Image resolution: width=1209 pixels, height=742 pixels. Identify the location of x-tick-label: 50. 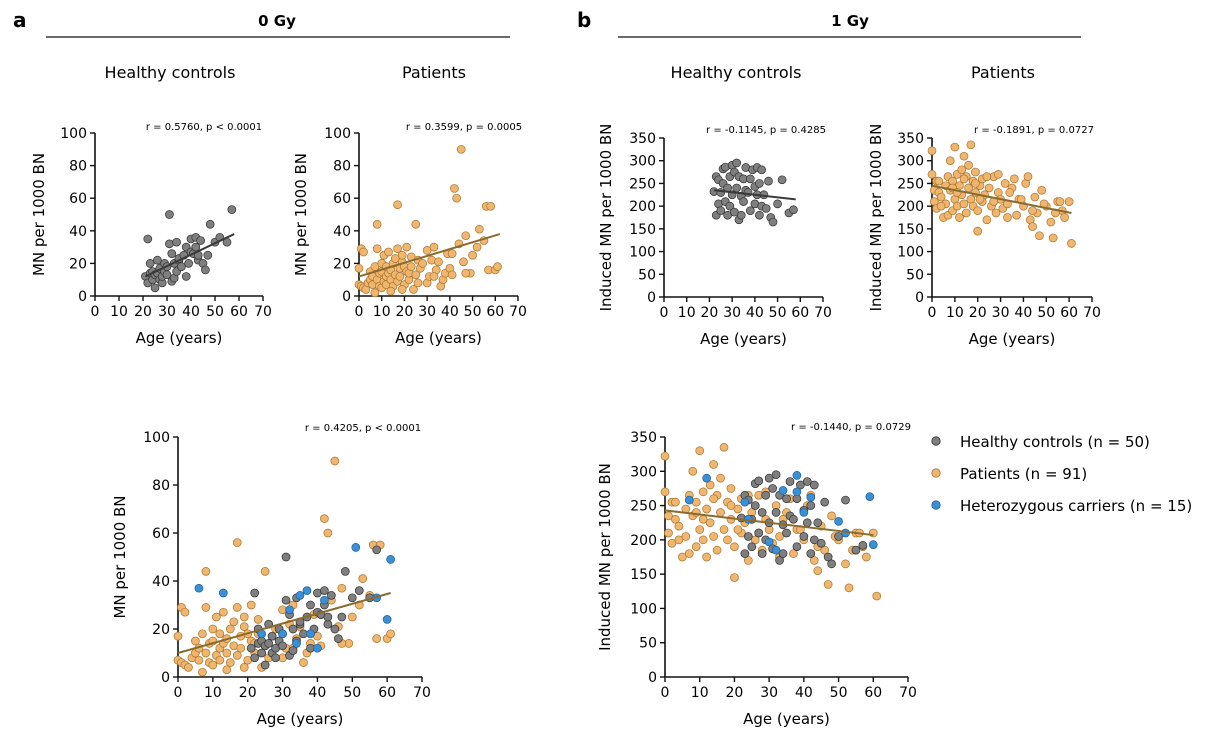
(839, 693).